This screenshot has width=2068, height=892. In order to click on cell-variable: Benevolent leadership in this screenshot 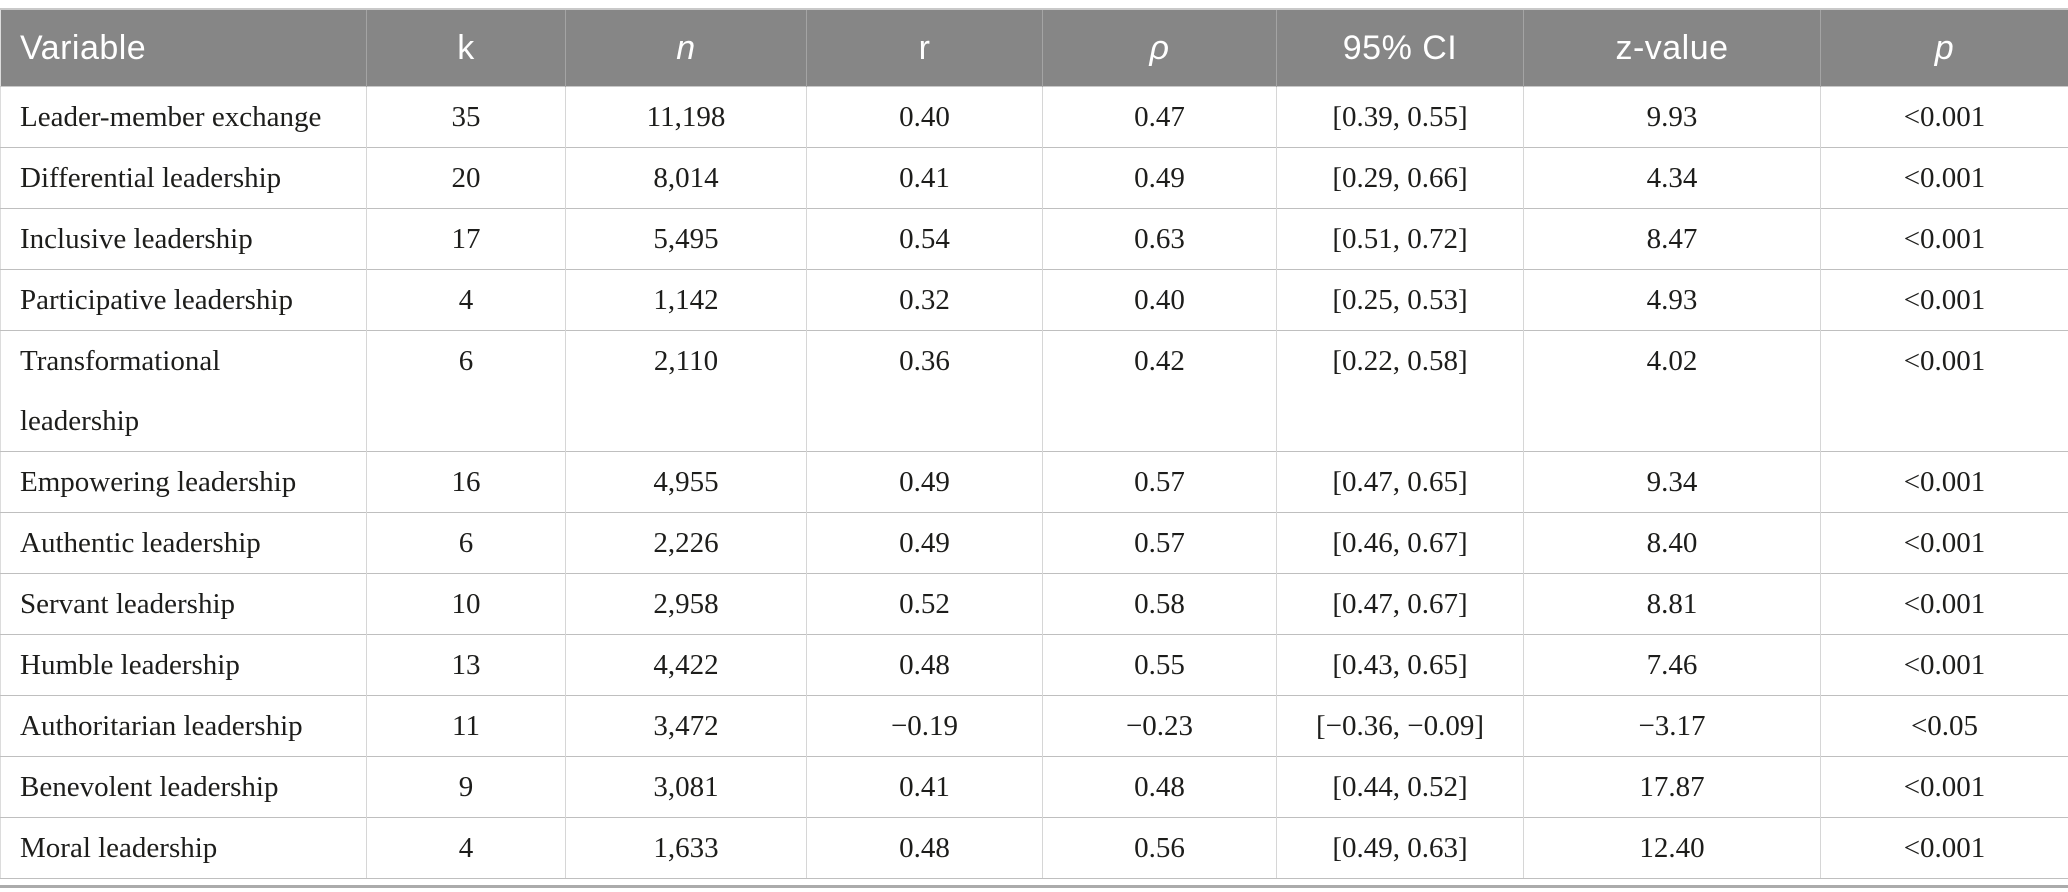, I will do `click(183, 787)`.